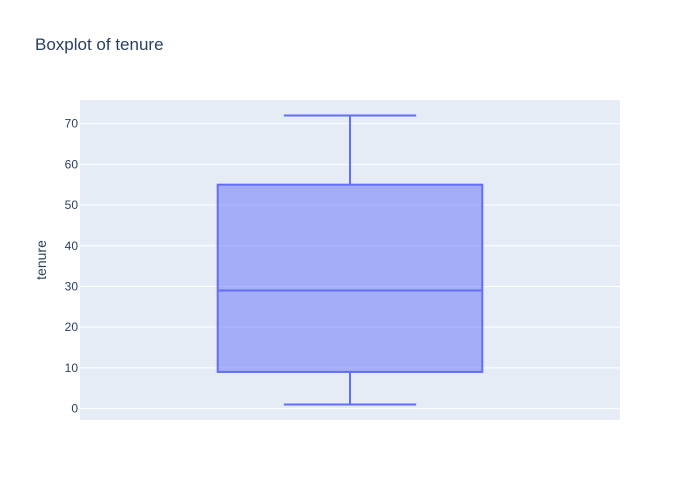  What do you see at coordinates (41, 260) in the screenshot?
I see `y-axis-label: tenure` at bounding box center [41, 260].